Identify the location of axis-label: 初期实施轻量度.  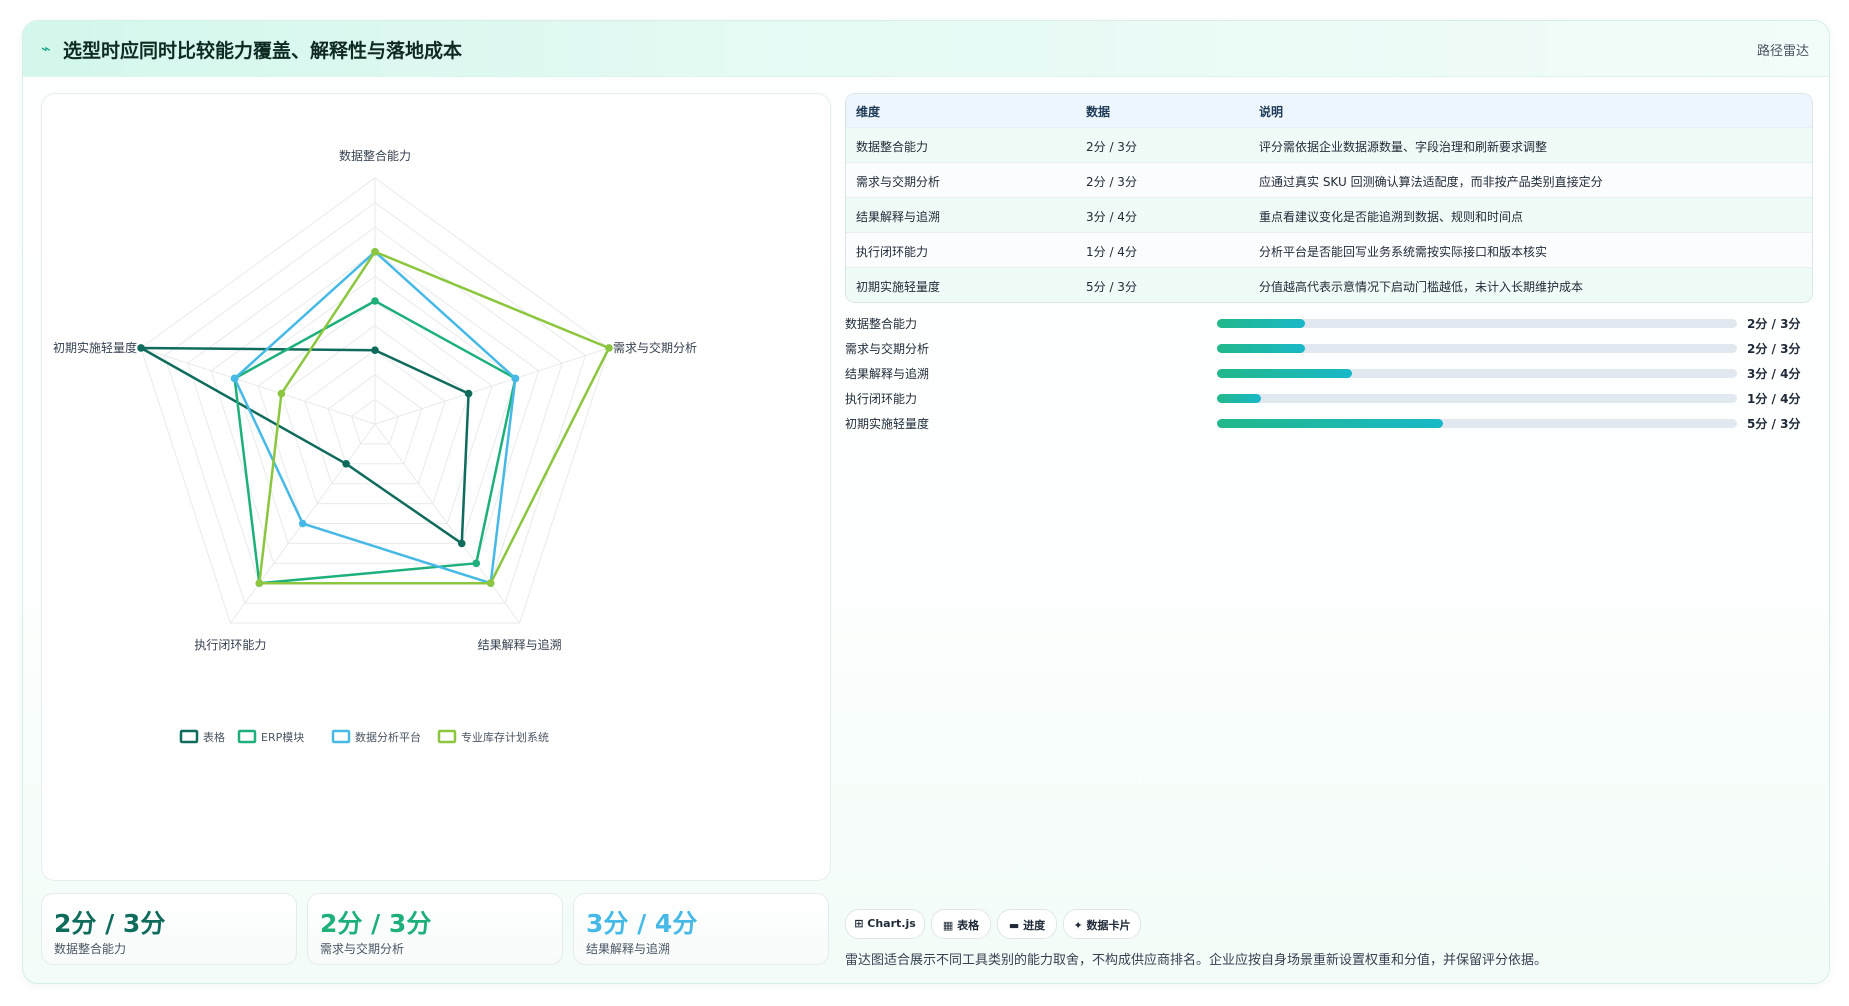
(95, 347).